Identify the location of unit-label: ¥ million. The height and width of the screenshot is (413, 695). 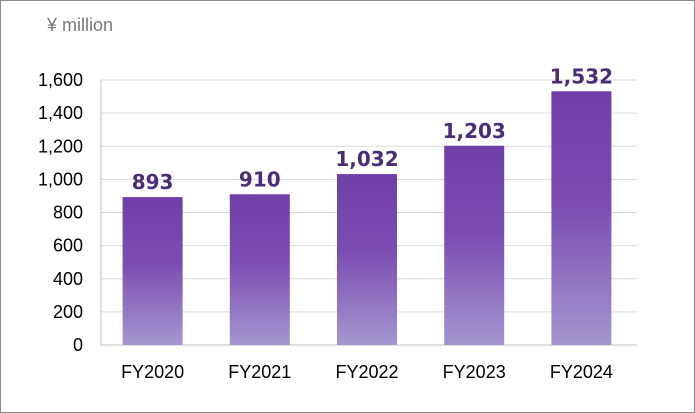
(80, 25).